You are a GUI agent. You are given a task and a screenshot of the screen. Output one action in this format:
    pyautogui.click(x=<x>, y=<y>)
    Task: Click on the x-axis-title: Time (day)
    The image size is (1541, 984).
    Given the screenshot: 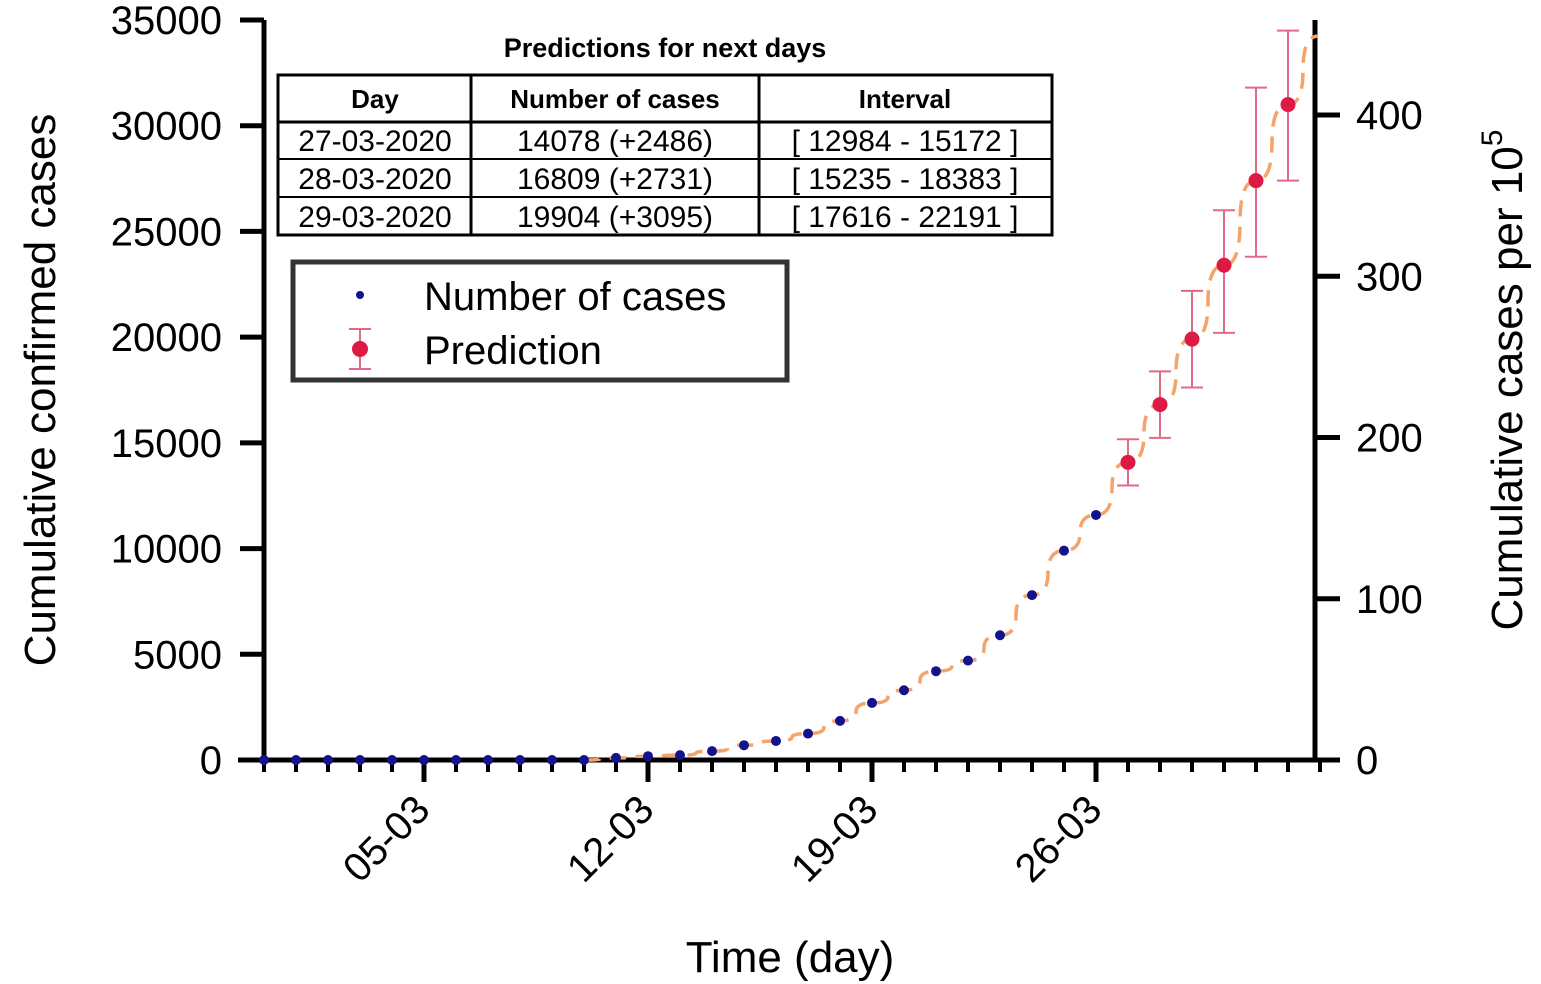 What is the action you would take?
    pyautogui.click(x=790, y=957)
    